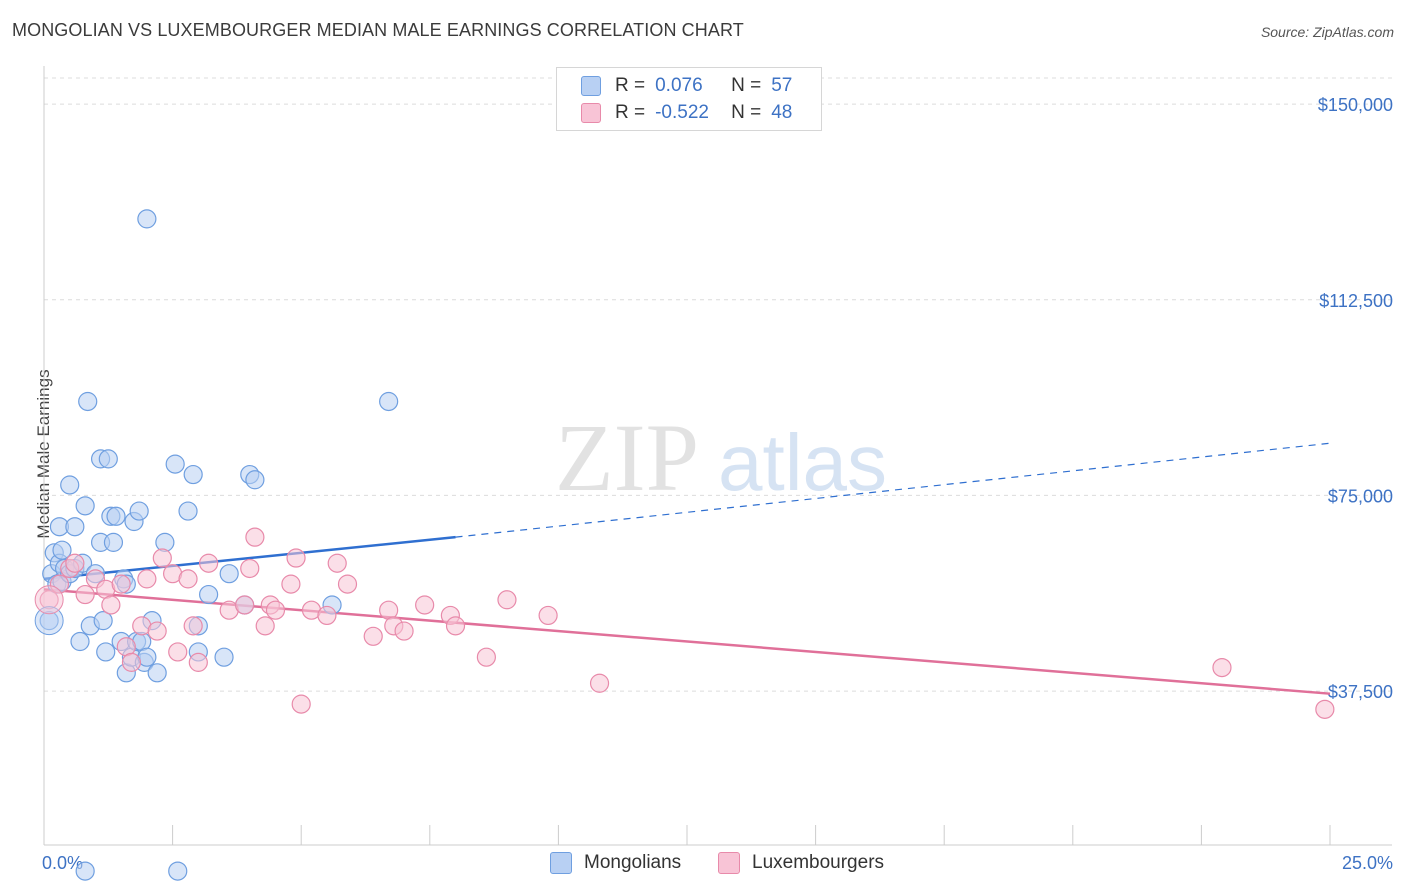 The image size is (1406, 892). What do you see at coordinates (49, 600) in the screenshot?
I see `luxembourger-point-large` at bounding box center [49, 600].